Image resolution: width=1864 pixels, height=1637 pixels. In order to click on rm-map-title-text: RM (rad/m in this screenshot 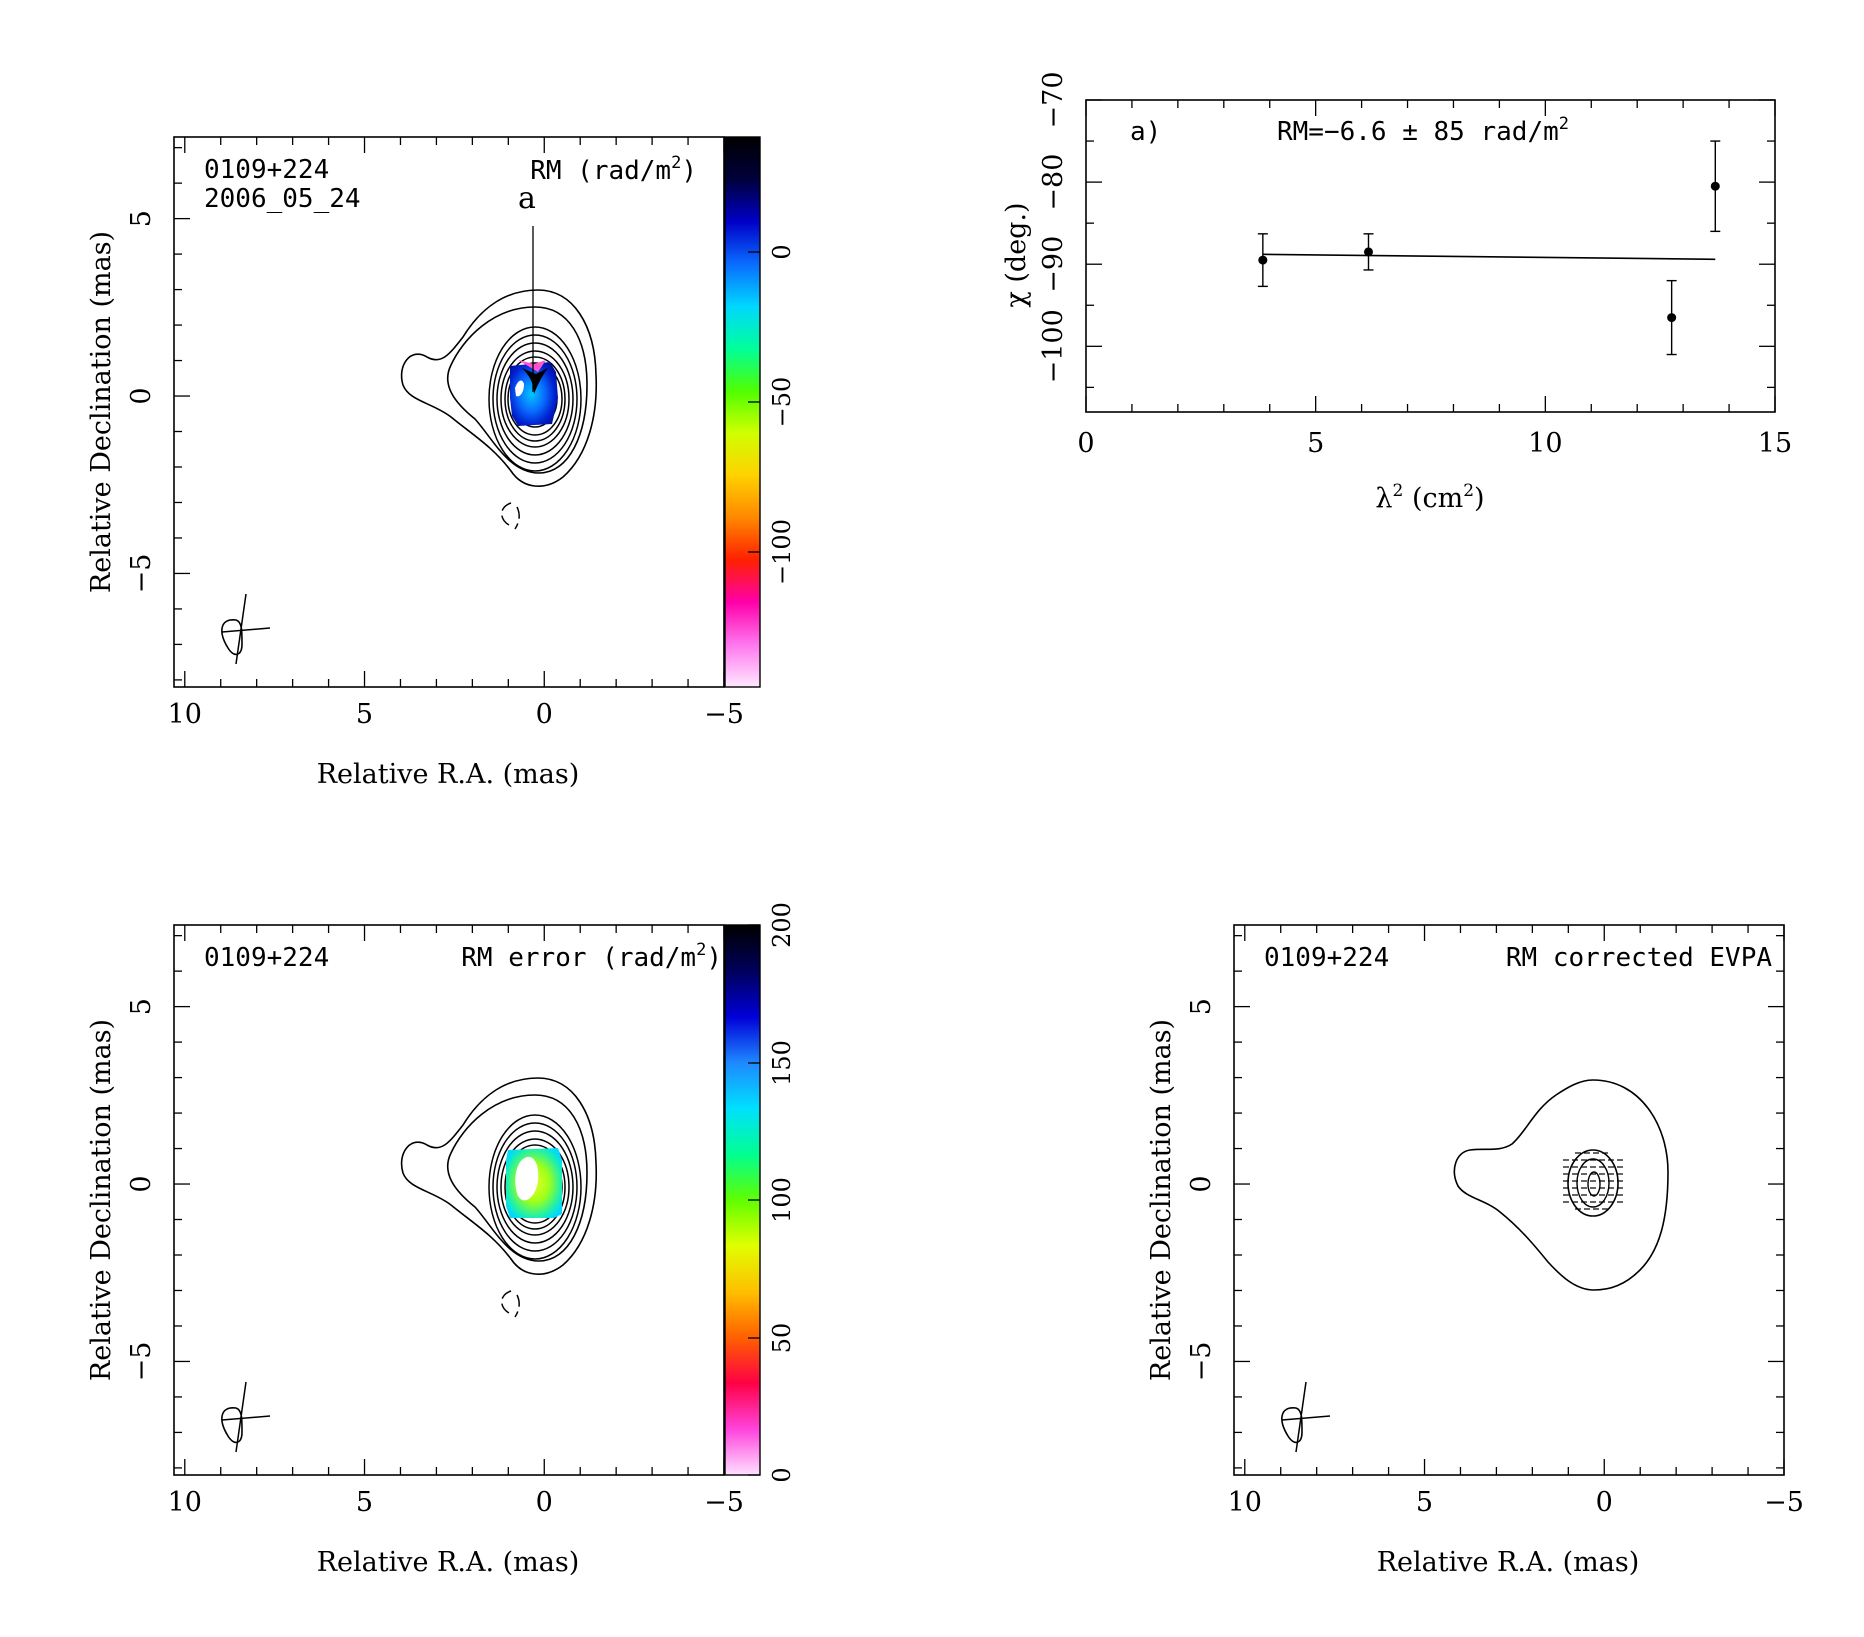, I will do `click(600, 171)`.